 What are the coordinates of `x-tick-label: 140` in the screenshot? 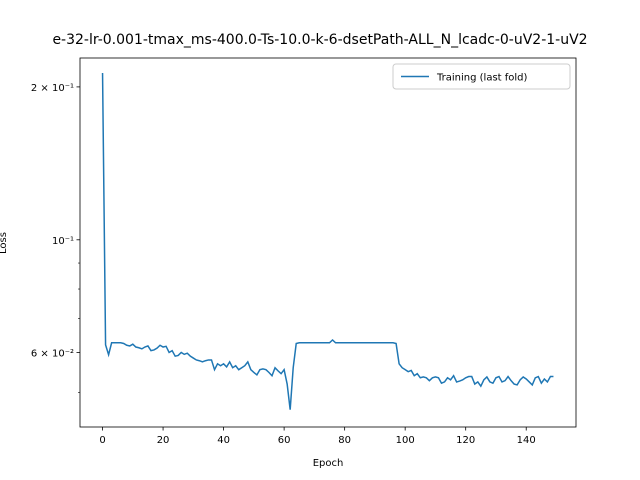 It's located at (526, 440).